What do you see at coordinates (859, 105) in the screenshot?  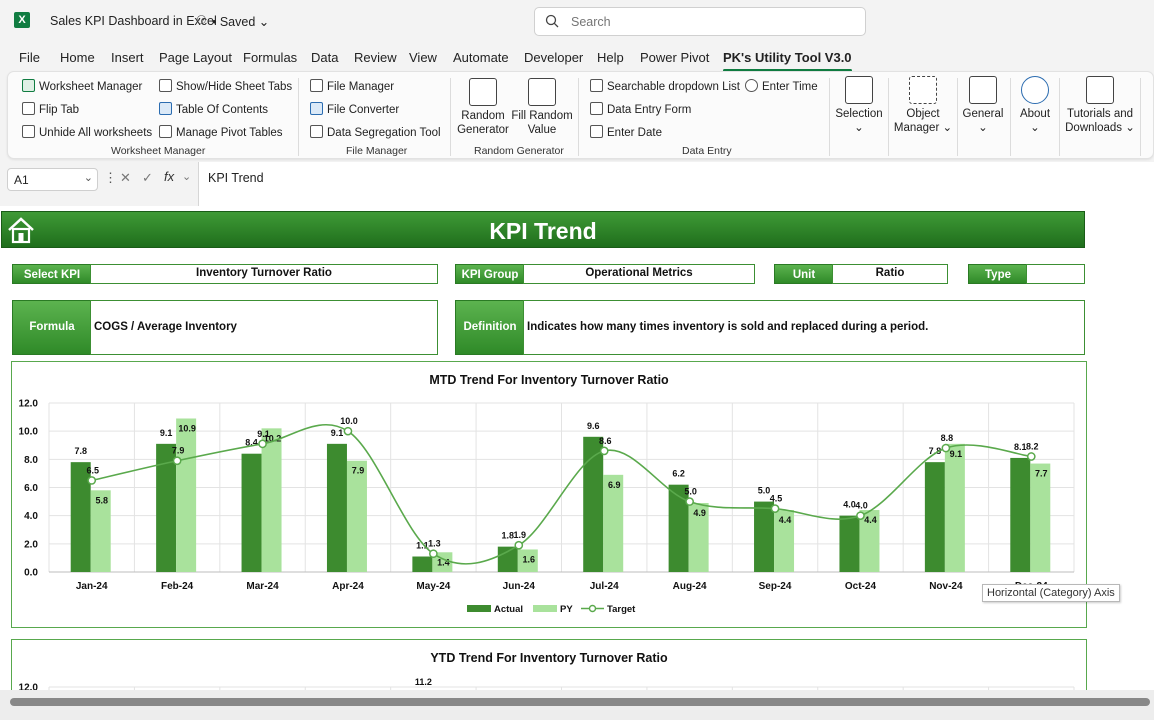 I see `selection-button: Selection ⌄` at bounding box center [859, 105].